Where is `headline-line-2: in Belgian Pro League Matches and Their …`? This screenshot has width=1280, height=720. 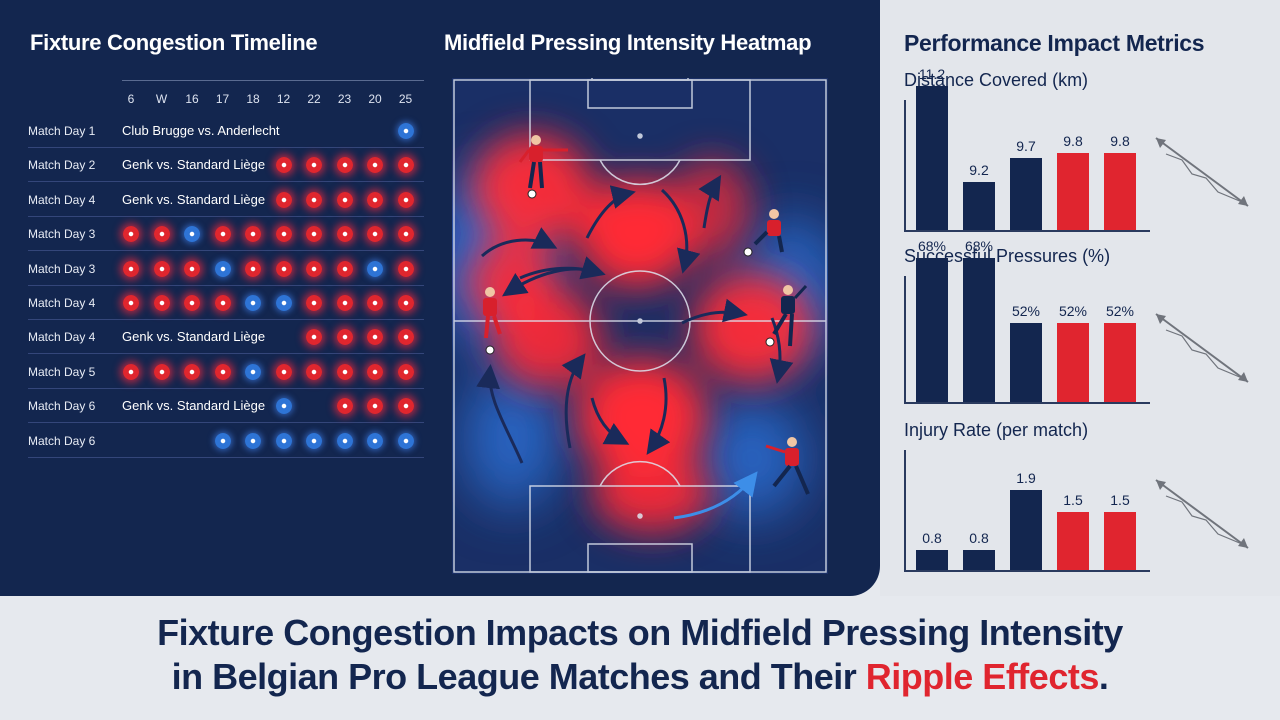 headline-line-2: in Belgian Pro League Matches and Their … is located at coordinates (640, 677).